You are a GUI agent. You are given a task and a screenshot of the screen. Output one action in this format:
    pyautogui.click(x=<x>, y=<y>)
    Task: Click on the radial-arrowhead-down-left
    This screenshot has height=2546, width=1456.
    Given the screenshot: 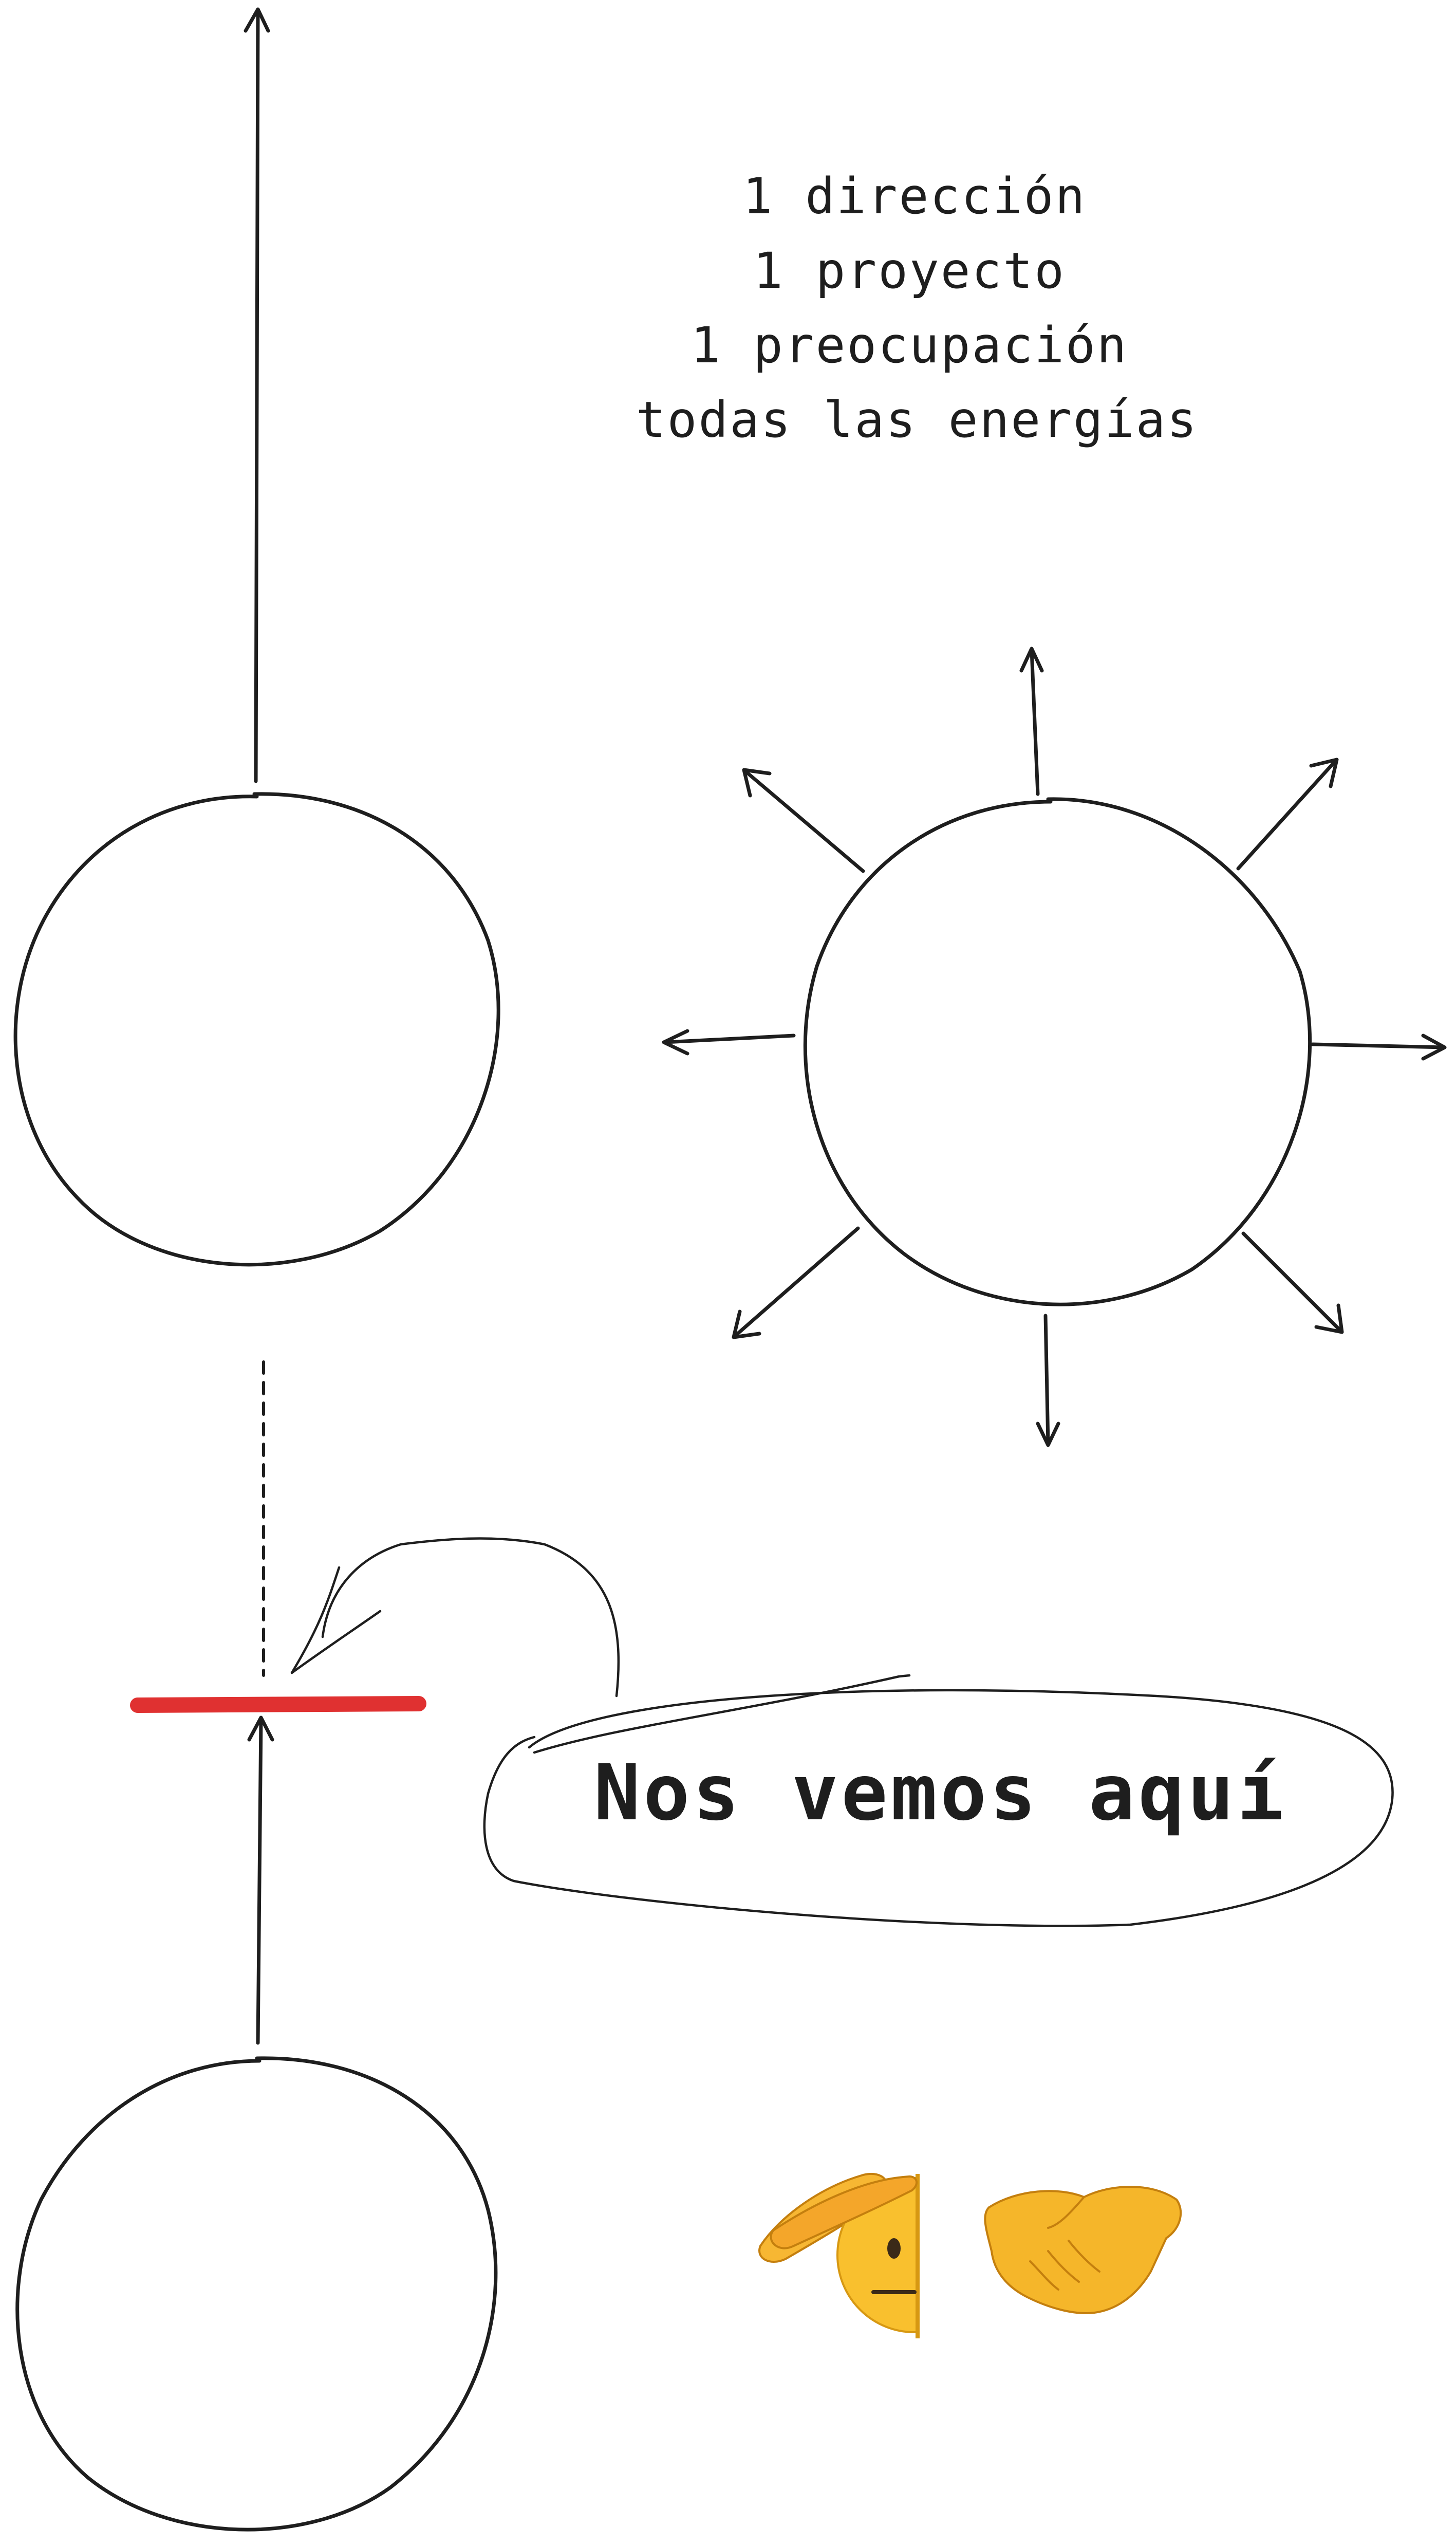 What is the action you would take?
    pyautogui.click(x=746, y=1324)
    